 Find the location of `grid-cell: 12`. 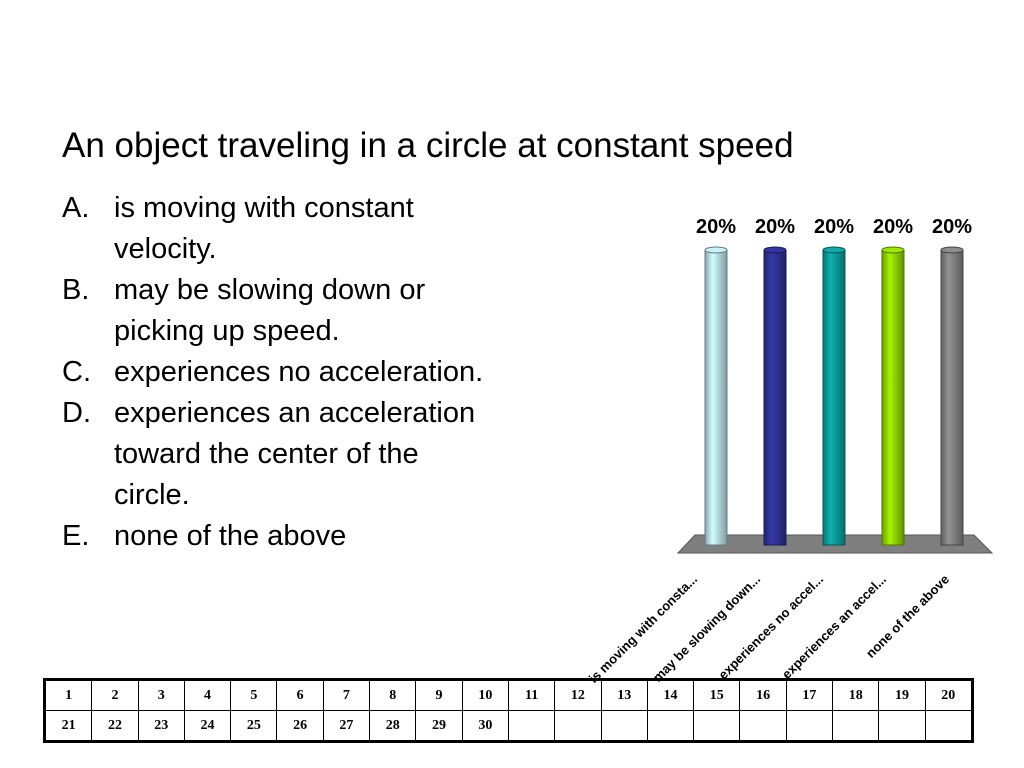

grid-cell: 12 is located at coordinates (578, 695).